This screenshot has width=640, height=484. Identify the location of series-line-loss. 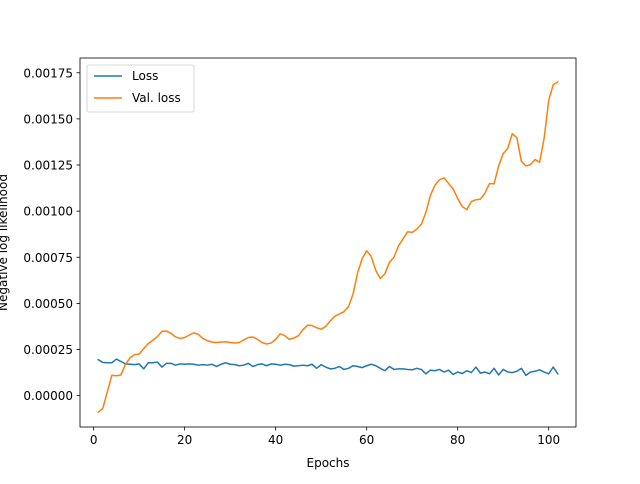
(328, 367).